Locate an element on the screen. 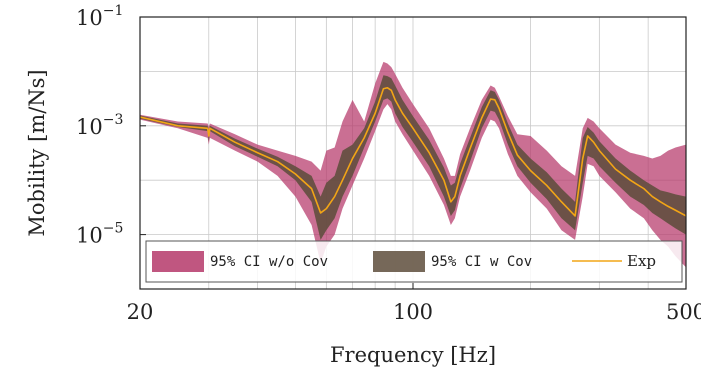  x-axis-label: Frequency [Hz] is located at coordinates (413, 355).